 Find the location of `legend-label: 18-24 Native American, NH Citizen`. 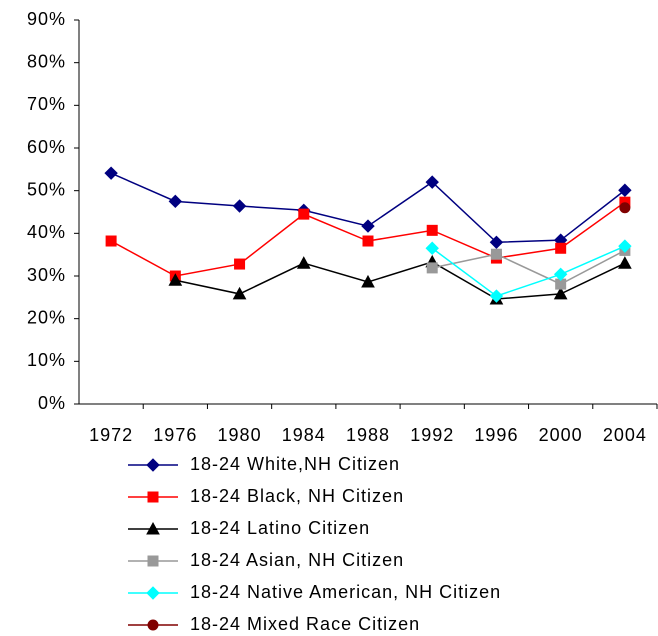

legend-label: 18-24 Native American, NH Citizen is located at coordinates (345, 592).